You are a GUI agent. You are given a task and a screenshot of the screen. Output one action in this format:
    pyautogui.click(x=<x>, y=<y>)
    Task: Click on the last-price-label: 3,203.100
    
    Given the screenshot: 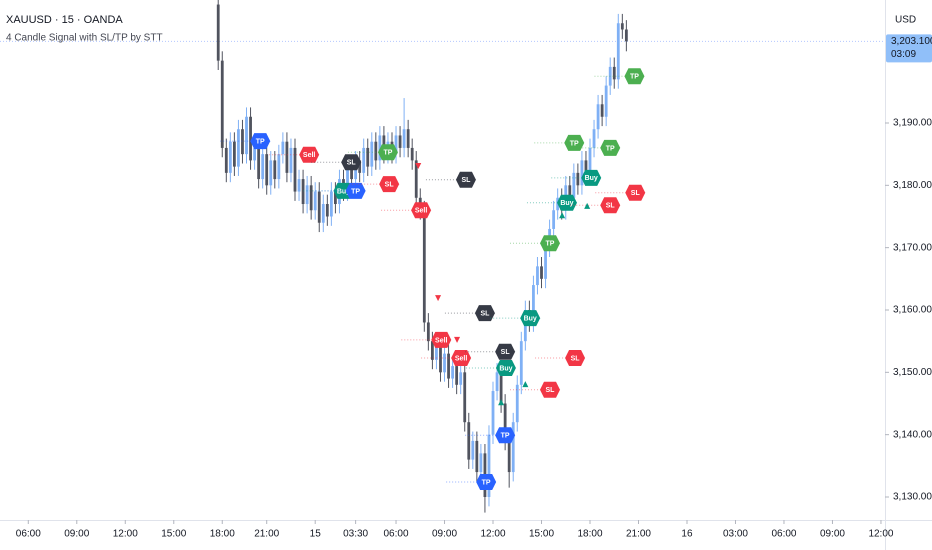 What is the action you would take?
    pyautogui.click(x=911, y=41)
    